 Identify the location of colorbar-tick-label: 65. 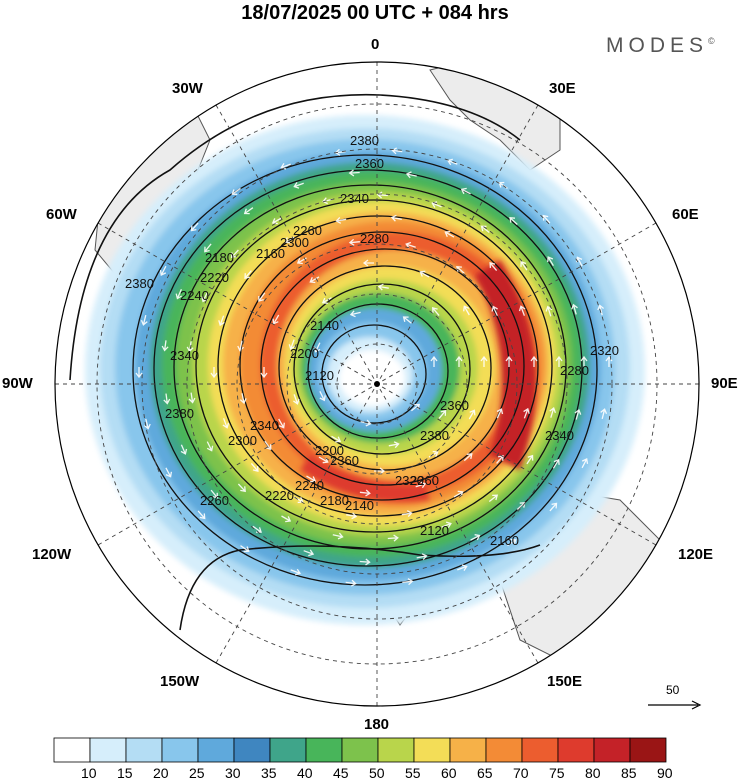
(485, 773).